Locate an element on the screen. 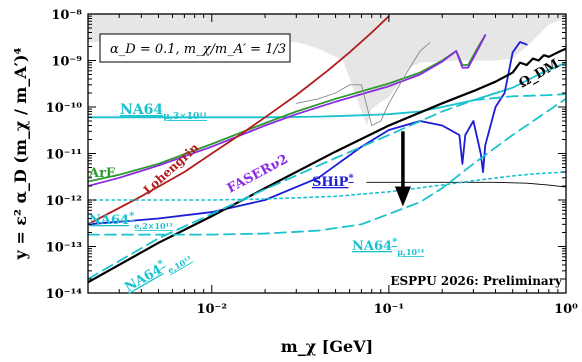 The height and width of the screenshot is (362, 582). curve-label-text: NA64μ,3×10¹¹ is located at coordinates (163, 112).